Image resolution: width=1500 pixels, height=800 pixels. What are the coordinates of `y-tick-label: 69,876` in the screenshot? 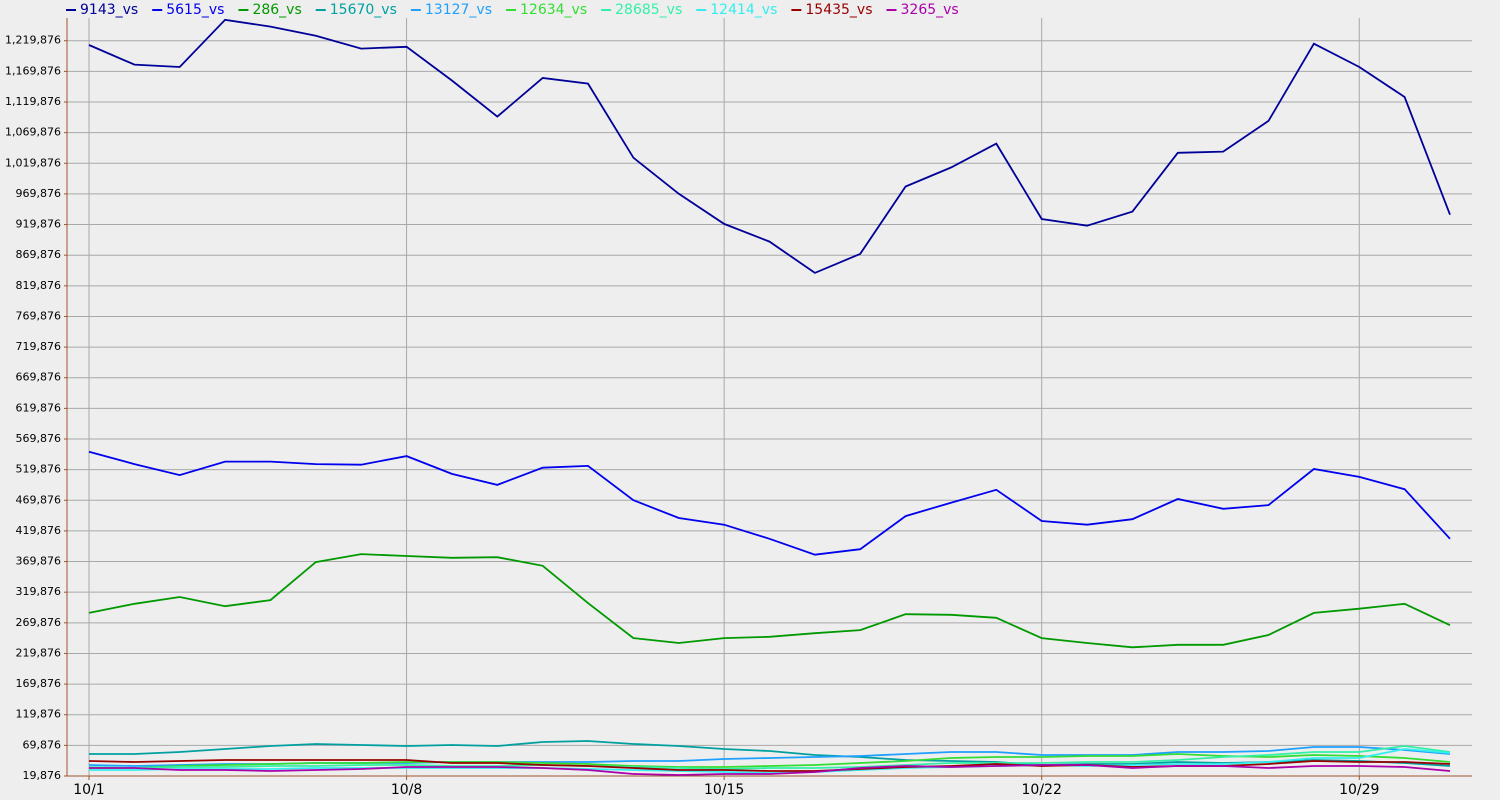 It's located at (42, 744).